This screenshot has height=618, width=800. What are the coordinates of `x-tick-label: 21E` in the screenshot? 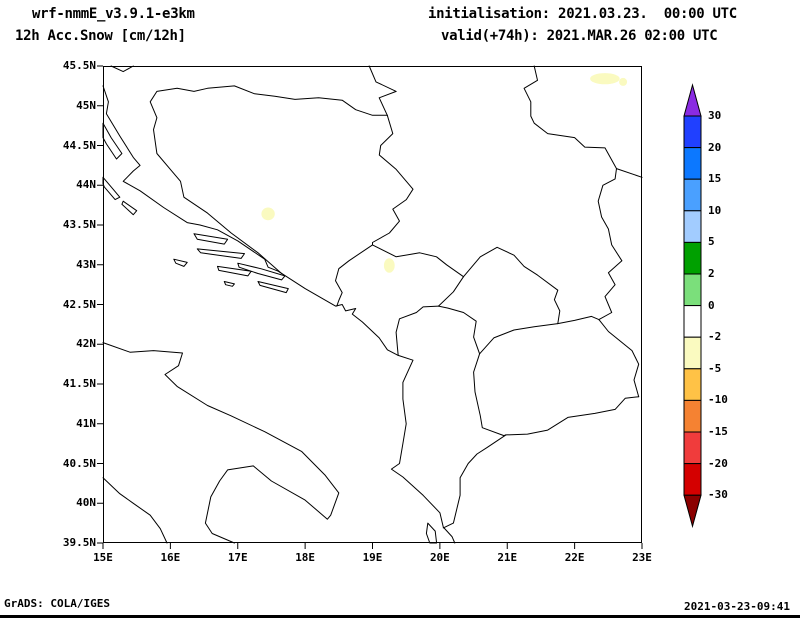 It's located at (507, 557).